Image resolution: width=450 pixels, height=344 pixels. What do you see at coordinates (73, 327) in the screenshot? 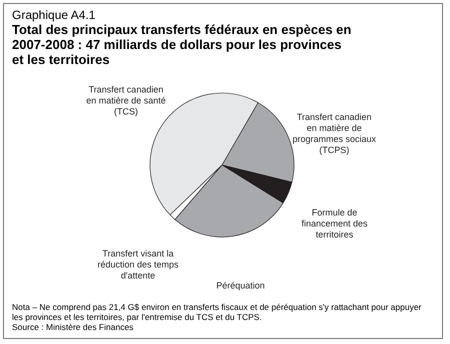
I see `source-note: Source : Ministère des Finances` at bounding box center [73, 327].